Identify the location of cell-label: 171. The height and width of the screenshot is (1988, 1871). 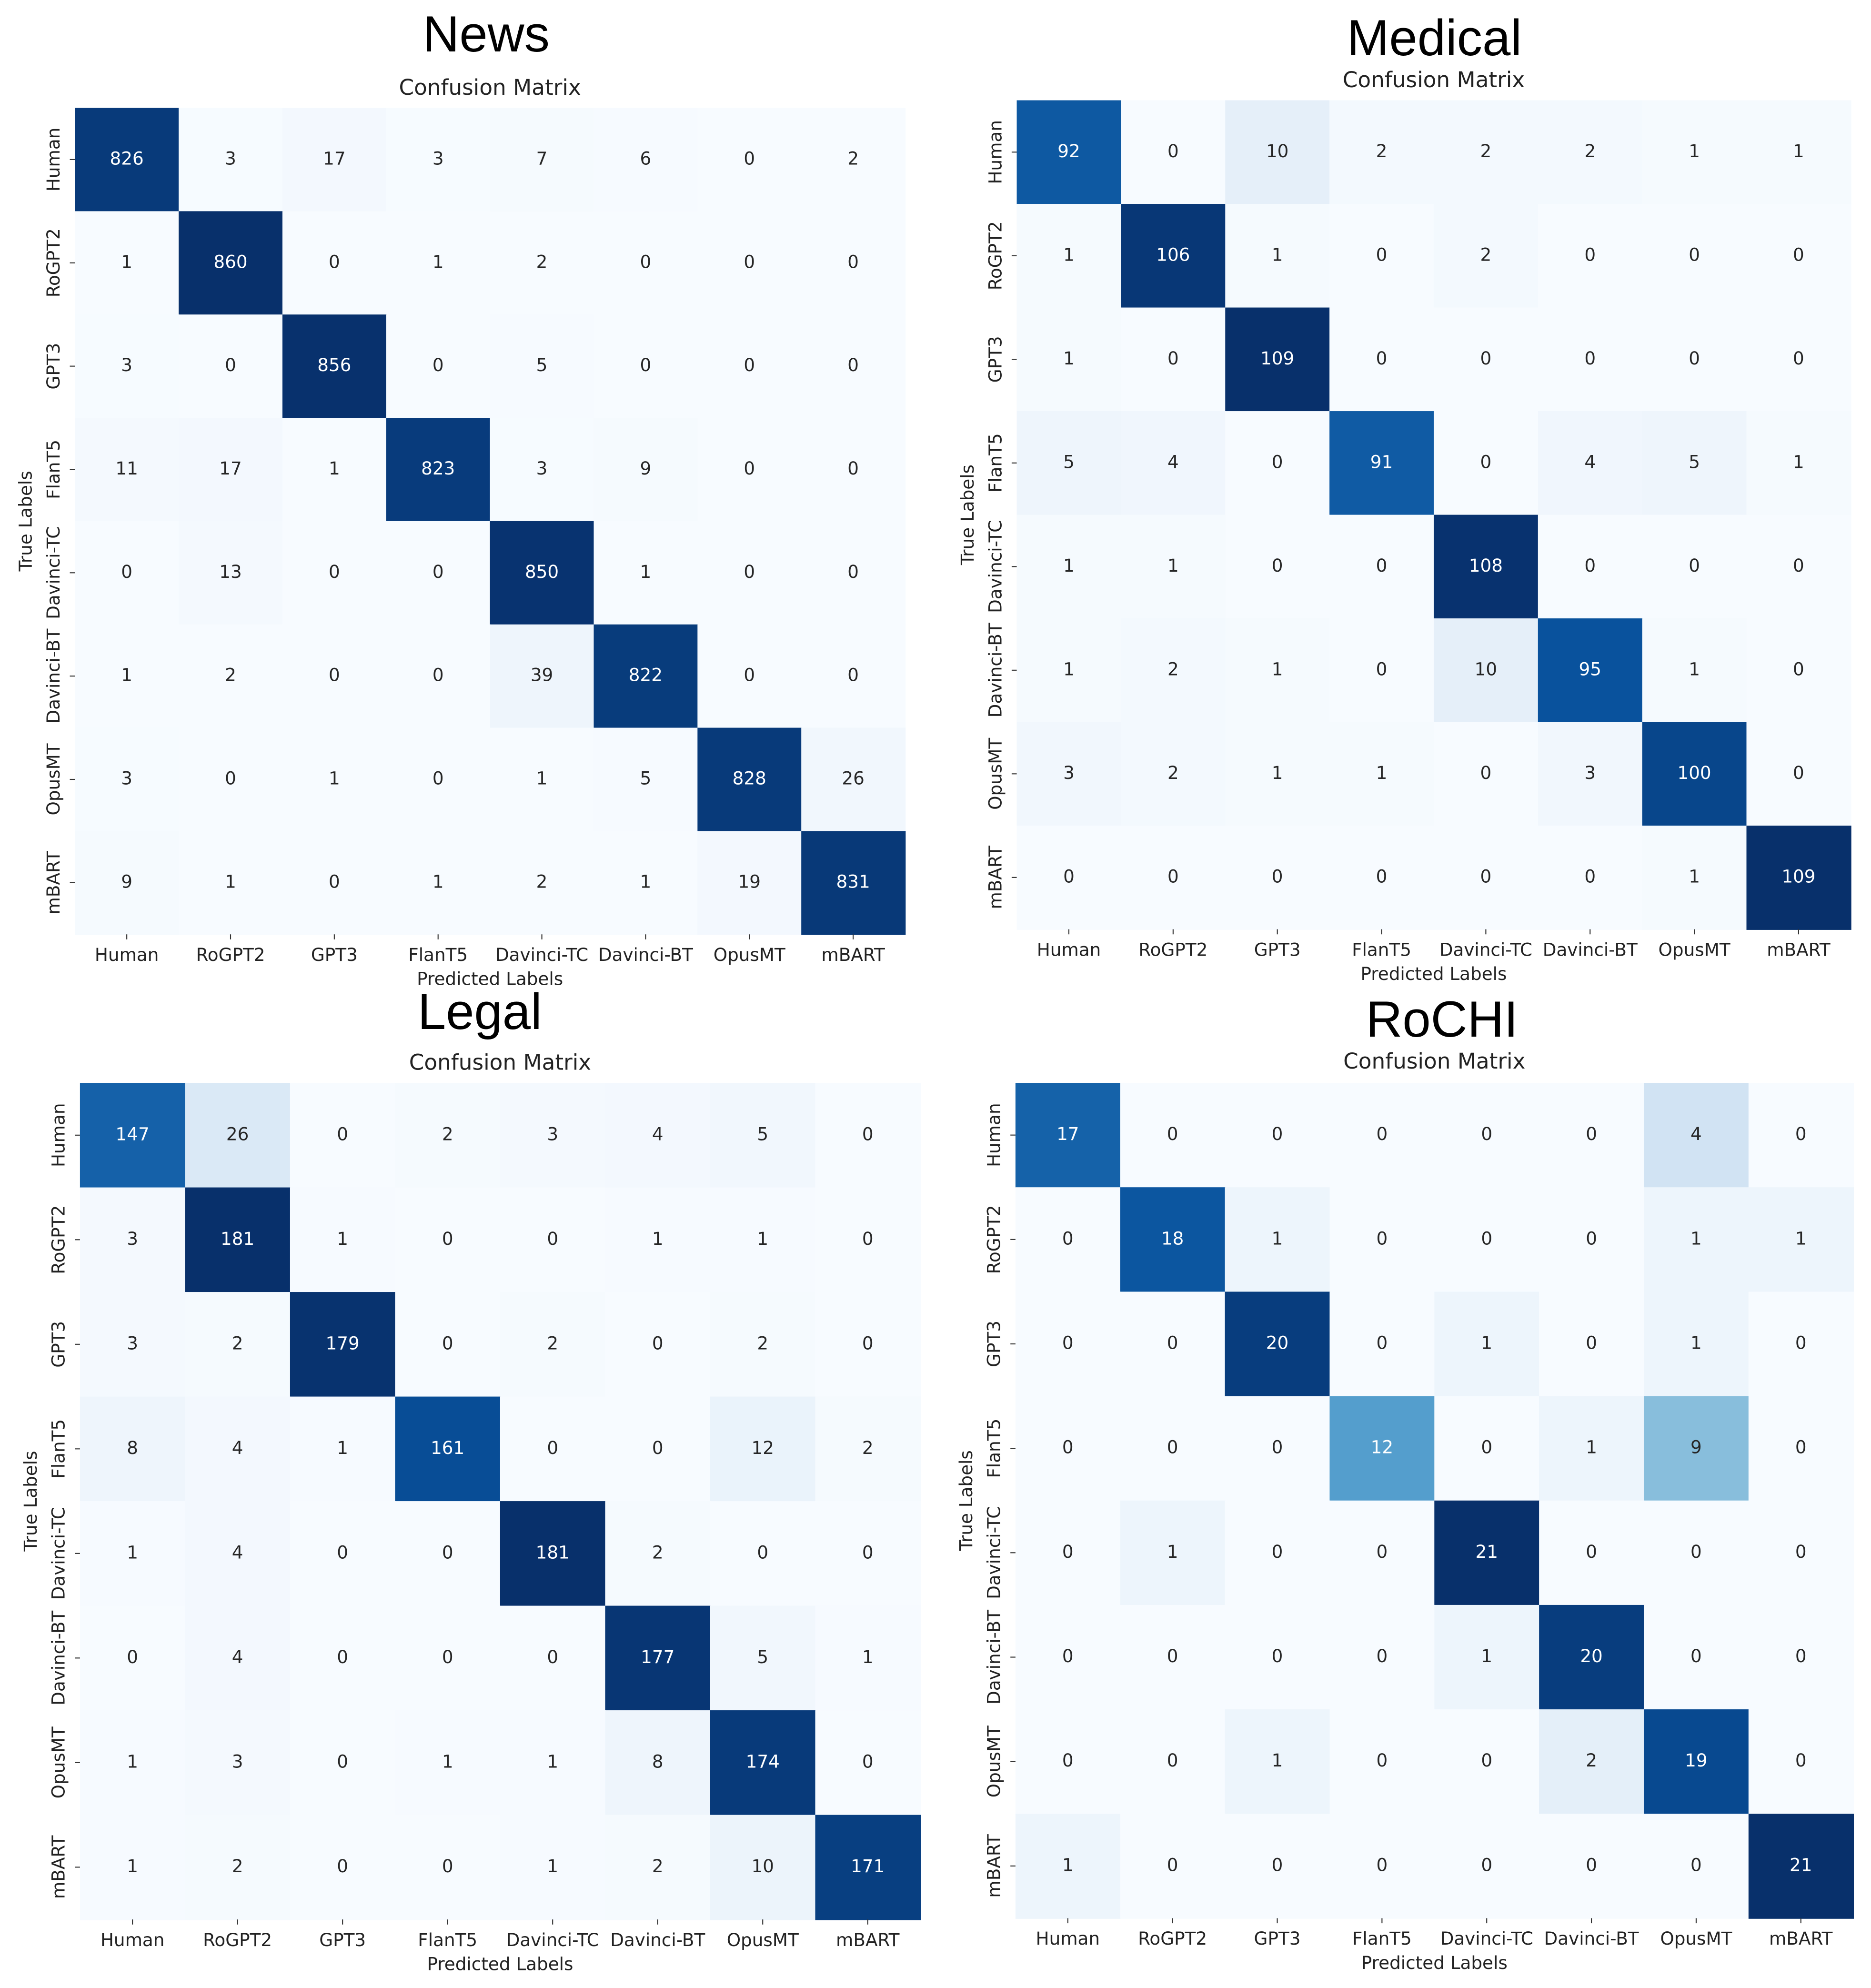
(868, 1866).